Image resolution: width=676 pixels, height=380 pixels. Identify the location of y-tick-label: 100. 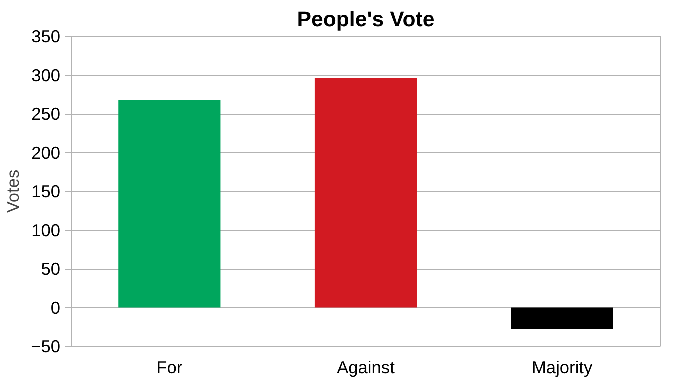
(46, 230).